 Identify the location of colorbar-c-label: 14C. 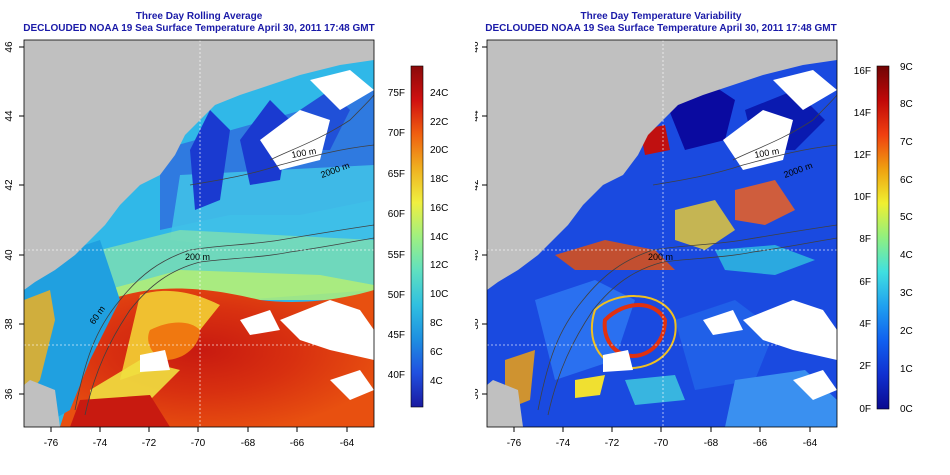
(439, 237).